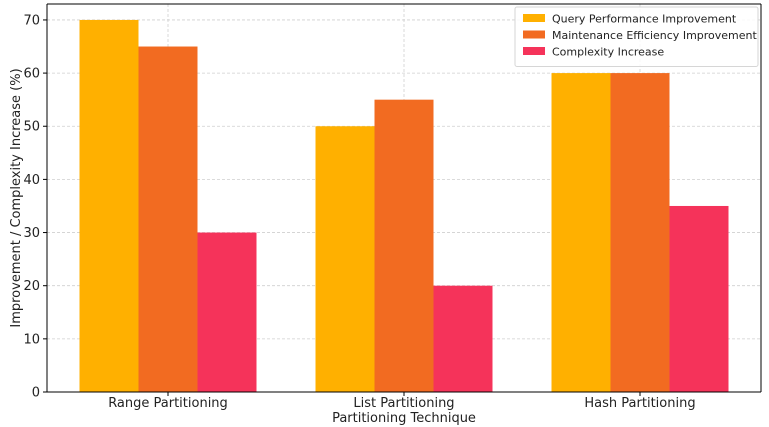 The image size is (769, 427). I want to click on legend-box, so click(636, 36).